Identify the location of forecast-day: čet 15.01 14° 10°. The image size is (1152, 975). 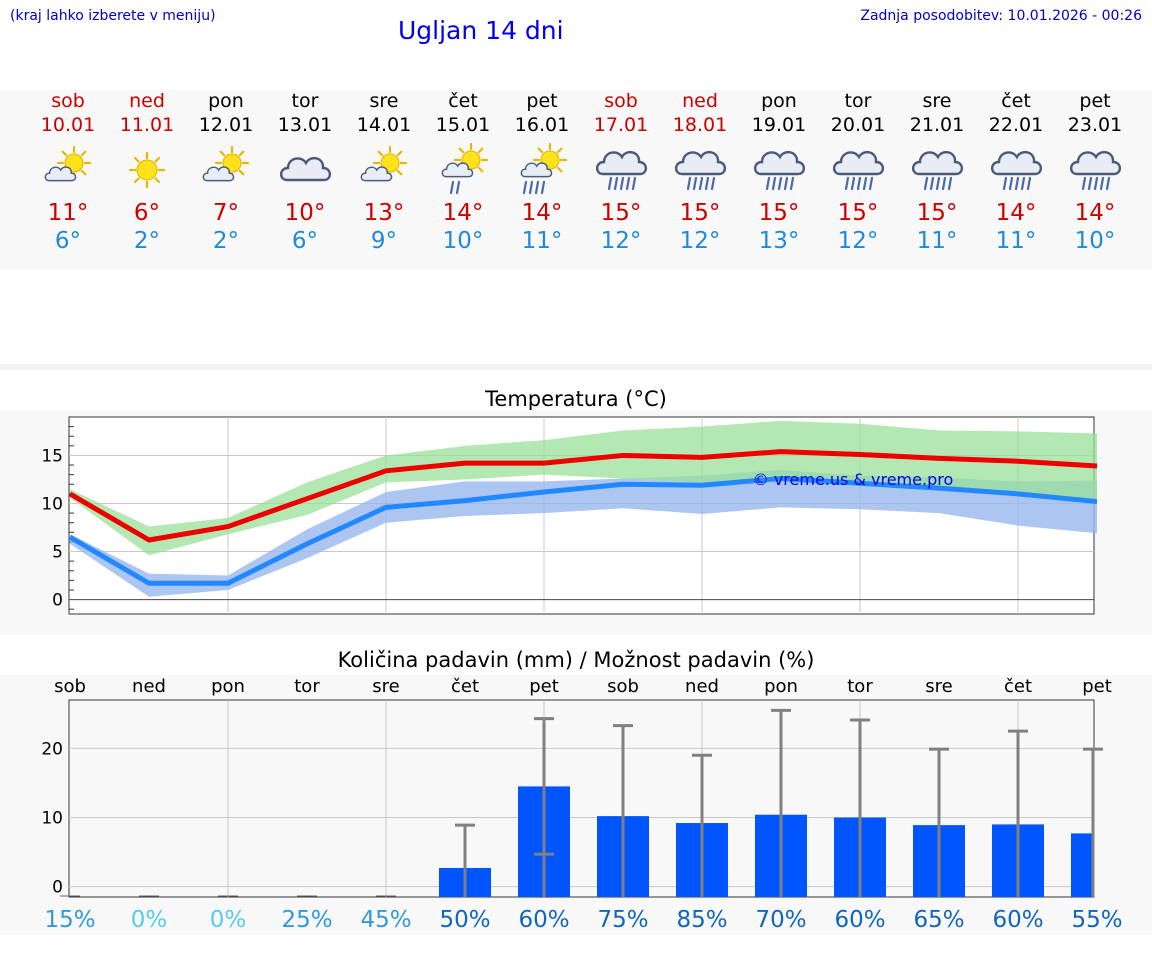
(463, 173).